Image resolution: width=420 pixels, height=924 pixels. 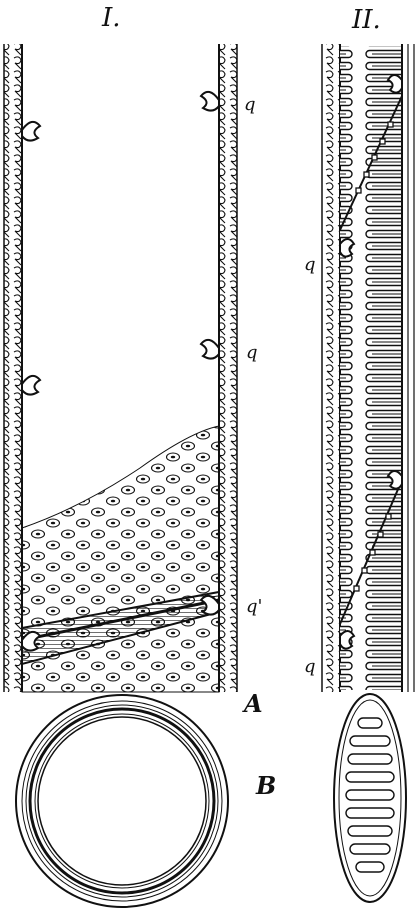 What do you see at coordinates (366, 20) in the screenshot?
I see `panel-label-ii: II.` at bounding box center [366, 20].